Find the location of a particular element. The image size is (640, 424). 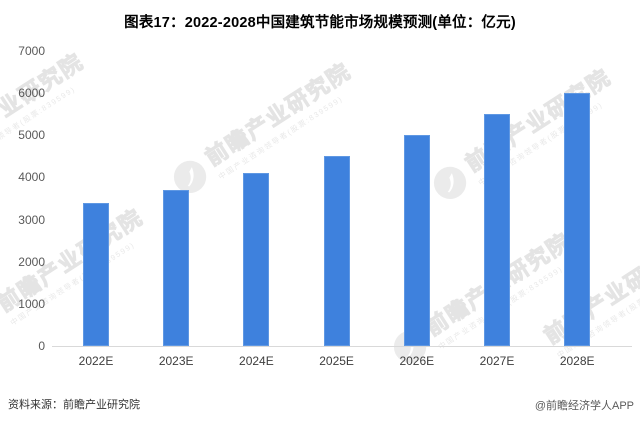

y-tick-label: 7000 is located at coordinates (31, 51).